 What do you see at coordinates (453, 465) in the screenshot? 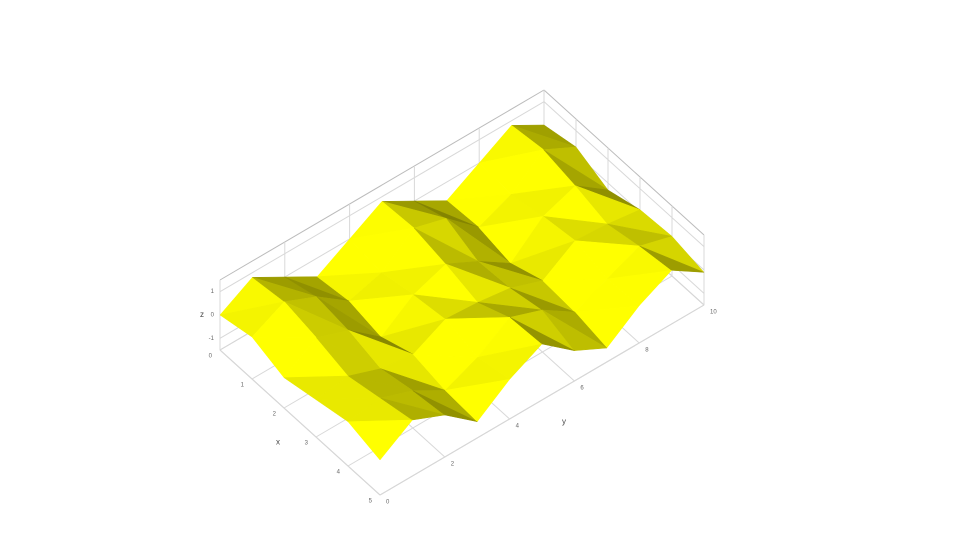
I see `y-tick-label: 2` at bounding box center [453, 465].